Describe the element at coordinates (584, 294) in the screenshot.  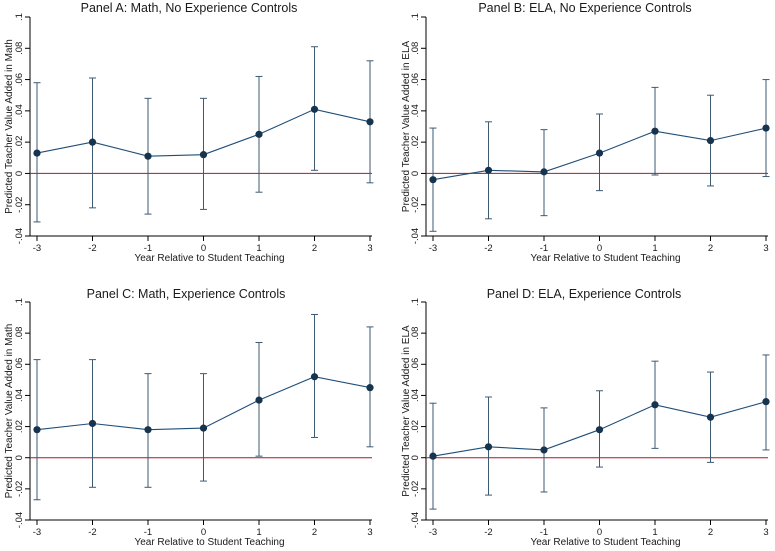
I see `panel-title: Panel D: ELA, Experience Controls` at that location.